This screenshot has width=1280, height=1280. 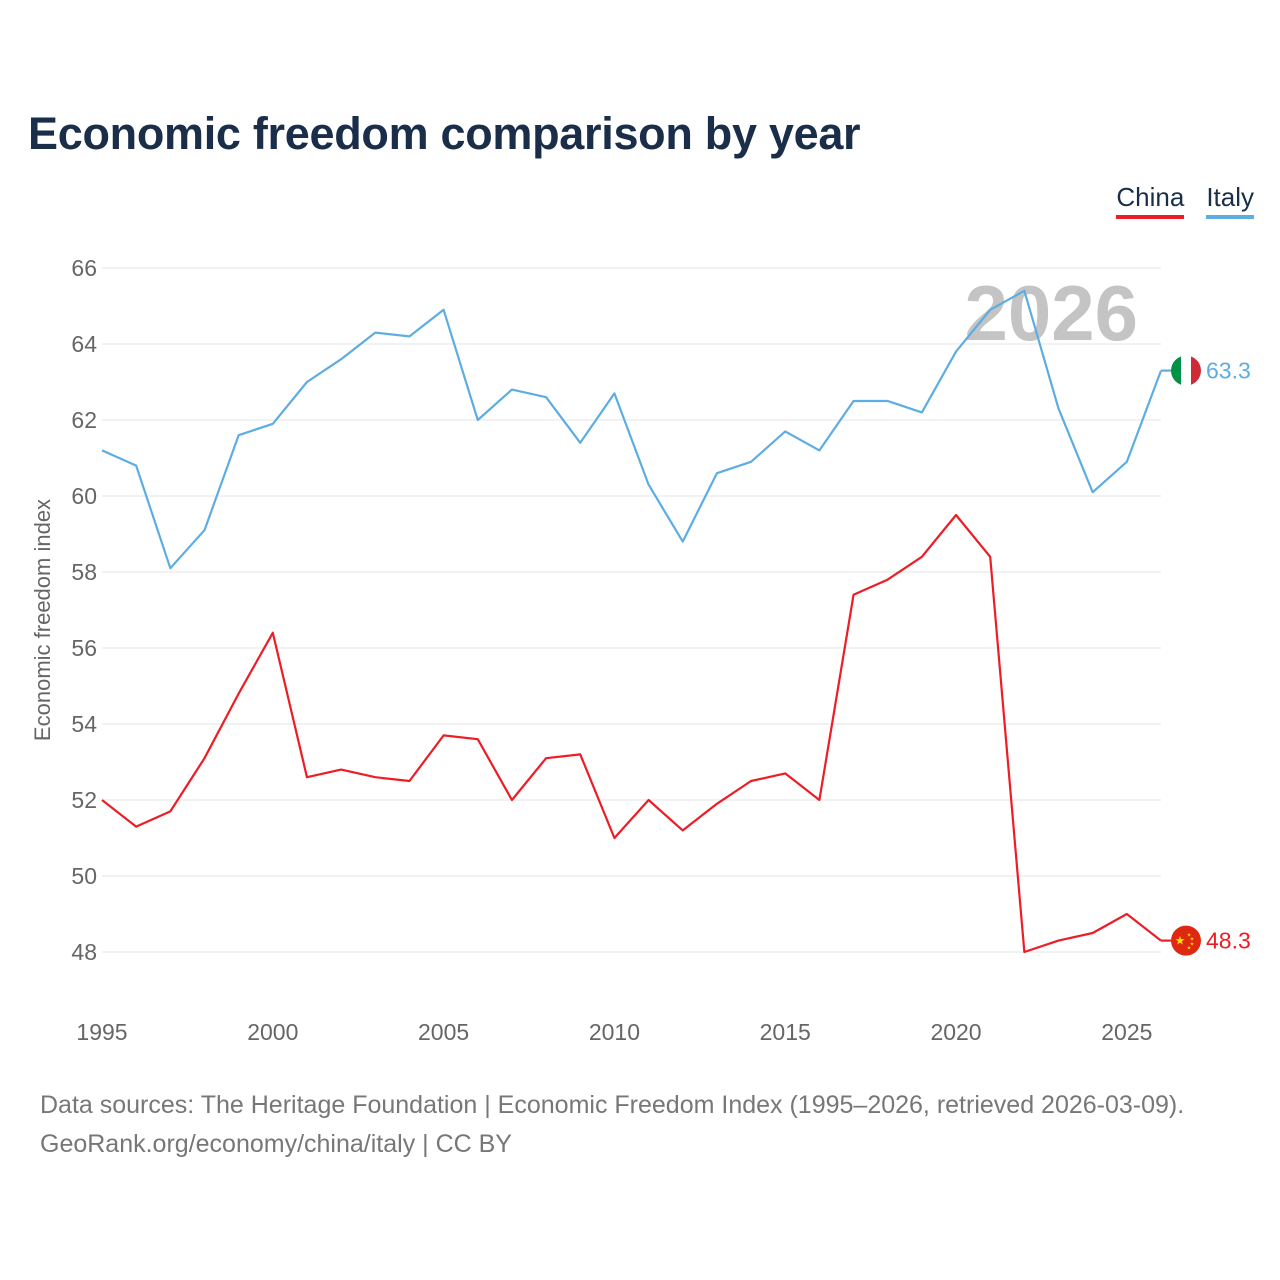 What do you see at coordinates (276, 1144) in the screenshot?
I see `source-line-2: GeoRank.org/economy/china/italy | CC BY` at bounding box center [276, 1144].